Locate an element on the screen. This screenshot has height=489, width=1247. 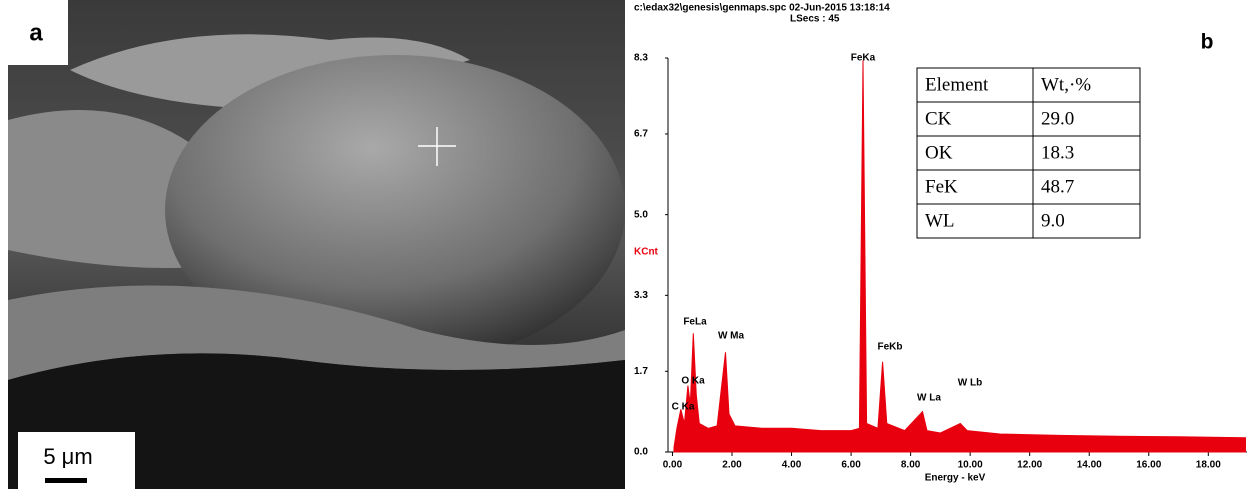
peak-label: FeLa is located at coordinates (695, 322).